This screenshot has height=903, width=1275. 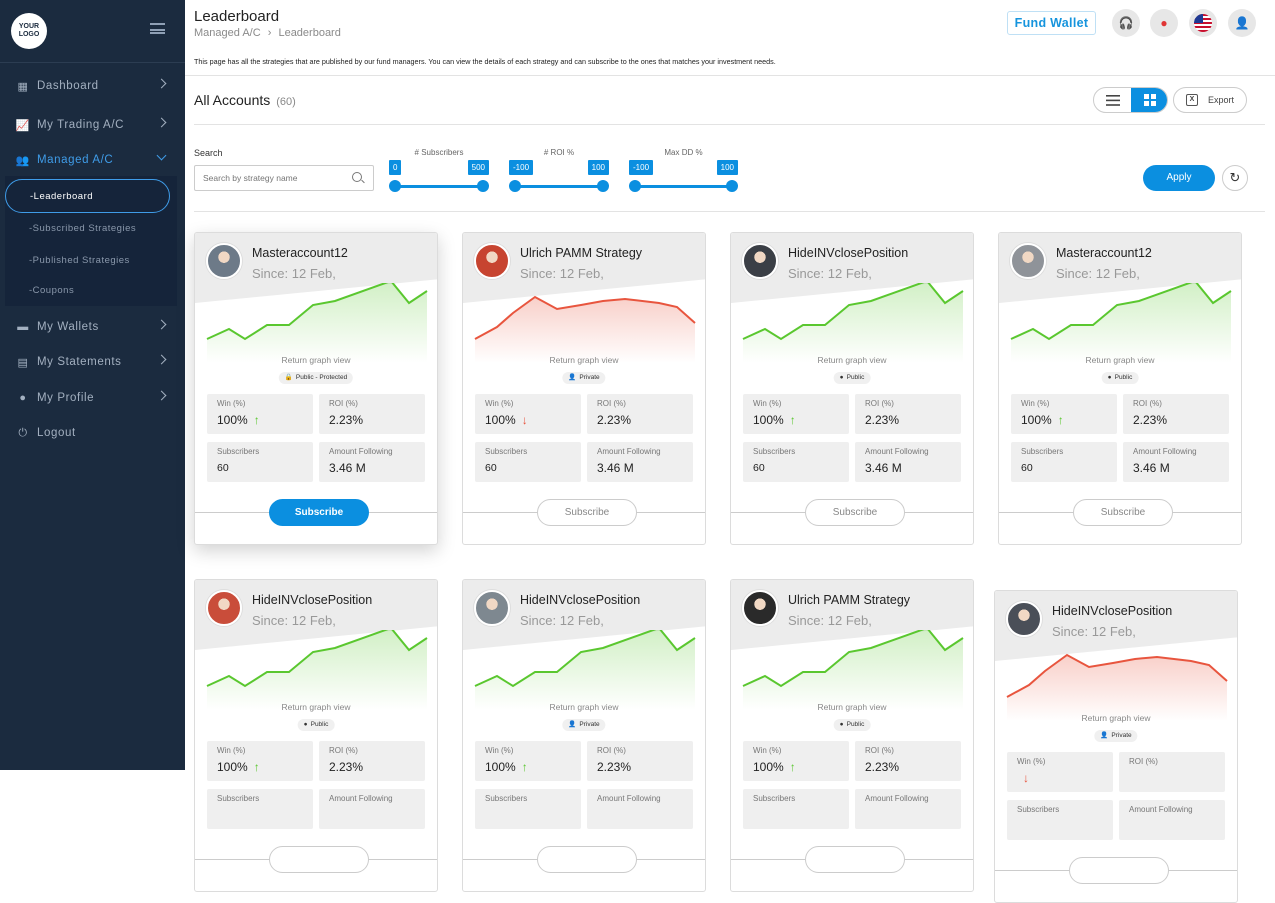 I want to click on excel-icon: X, so click(x=1191, y=100).